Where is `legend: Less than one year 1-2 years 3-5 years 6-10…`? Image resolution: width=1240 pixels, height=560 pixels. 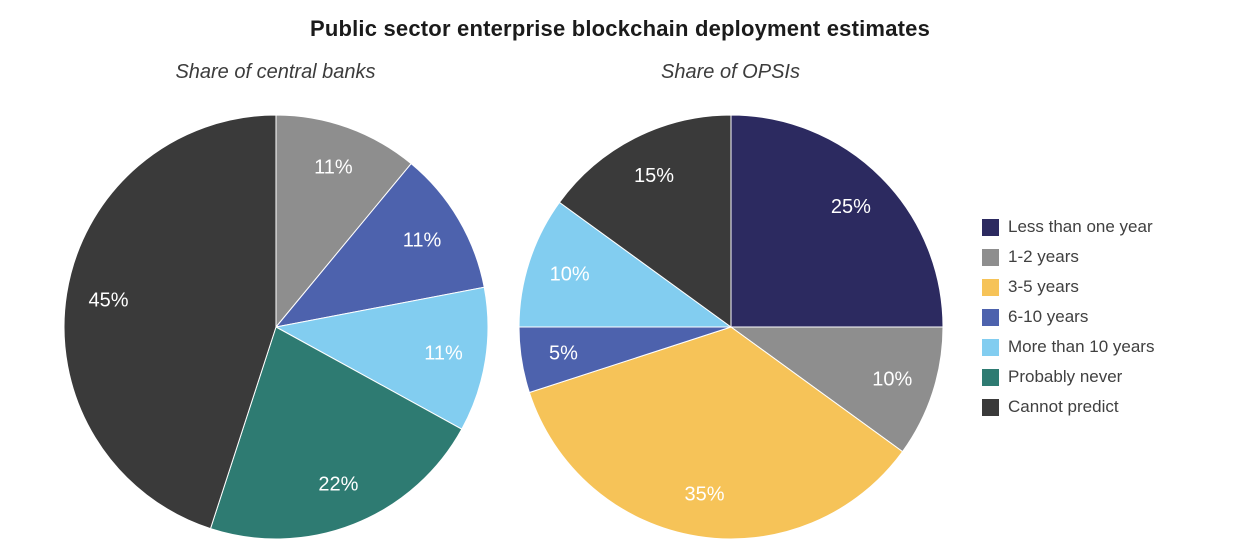 legend: Less than one year 1-2 years 3-5 years 6-10… is located at coordinates (1068, 317).